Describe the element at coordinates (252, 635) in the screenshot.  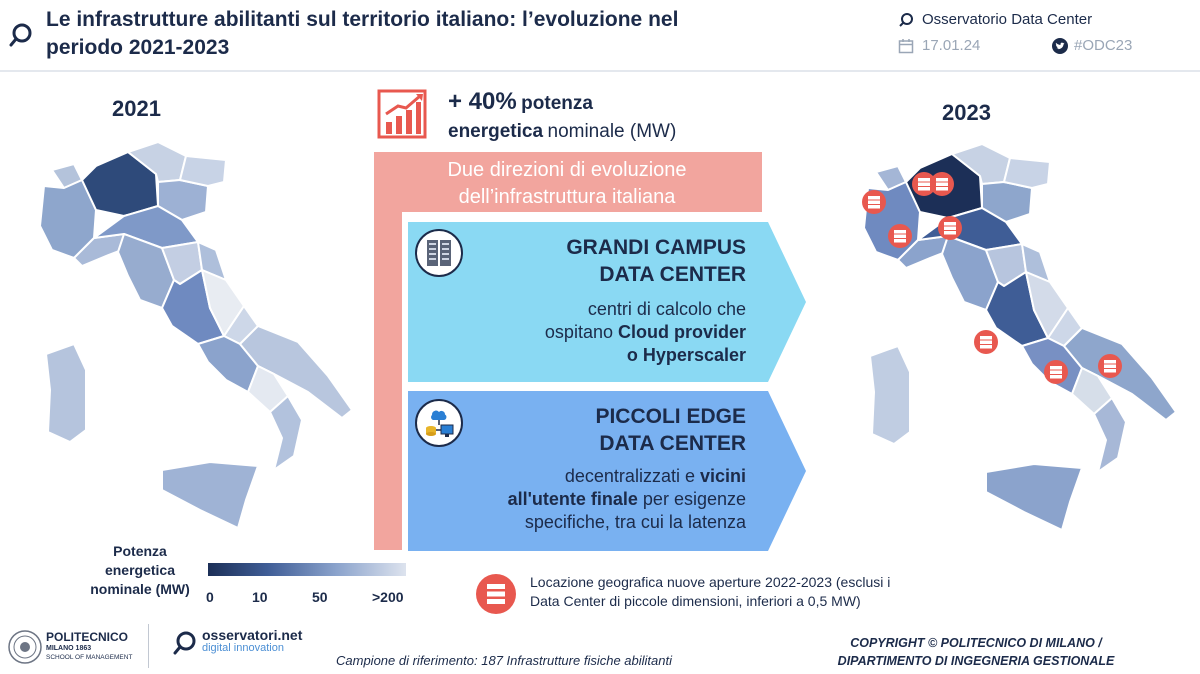
I see `osservatori-name: osservatori.net` at that location.